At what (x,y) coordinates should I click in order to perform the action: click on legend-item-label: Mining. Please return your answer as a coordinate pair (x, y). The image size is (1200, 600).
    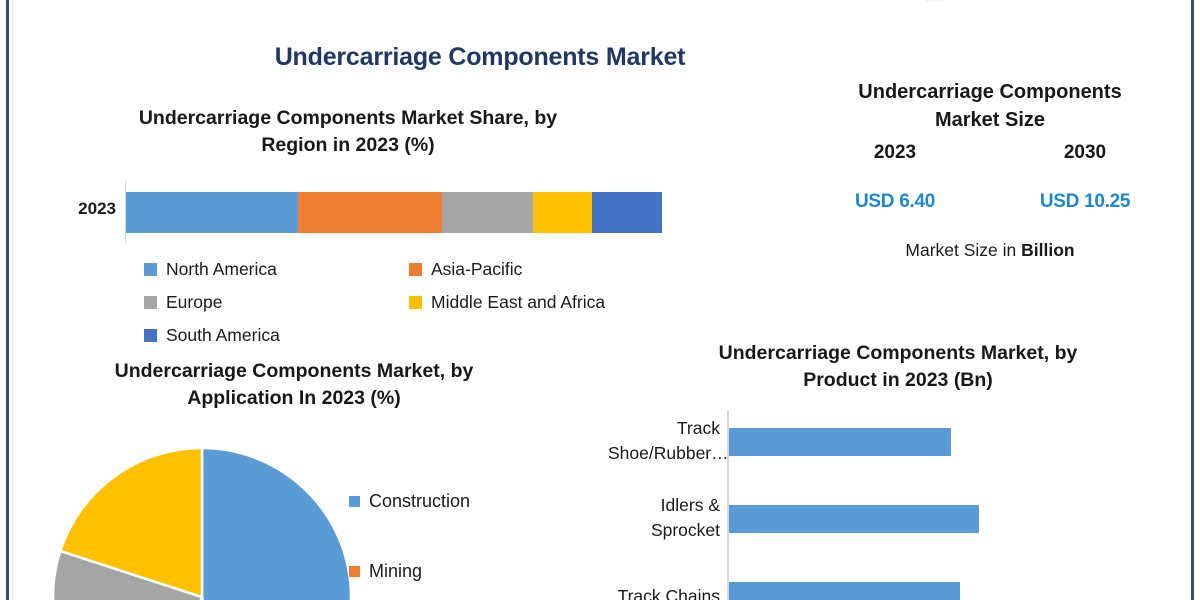
    Looking at the image, I should click on (396, 570).